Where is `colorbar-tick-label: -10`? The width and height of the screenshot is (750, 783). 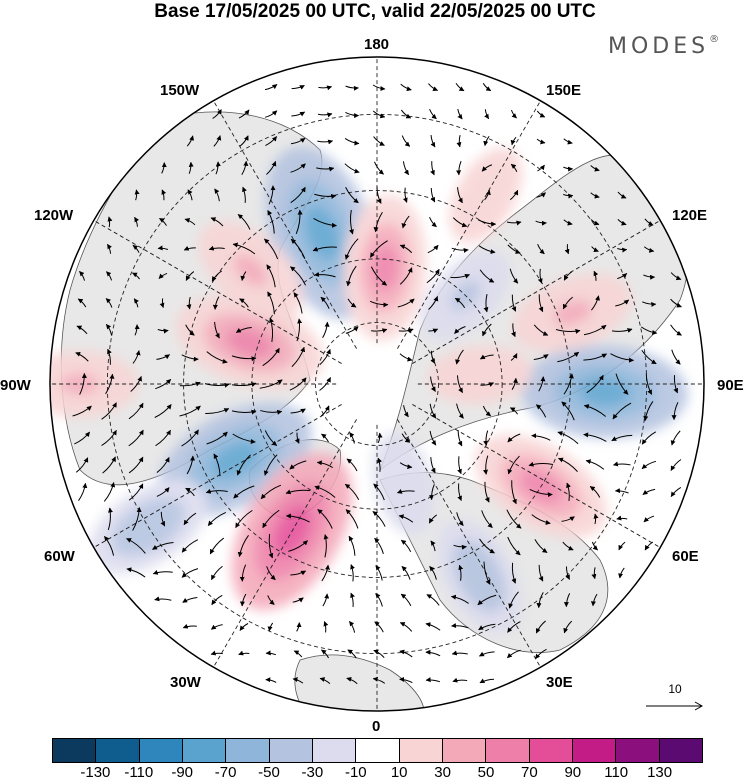
colorbar-tick-label: -10 is located at coordinates (355, 772).